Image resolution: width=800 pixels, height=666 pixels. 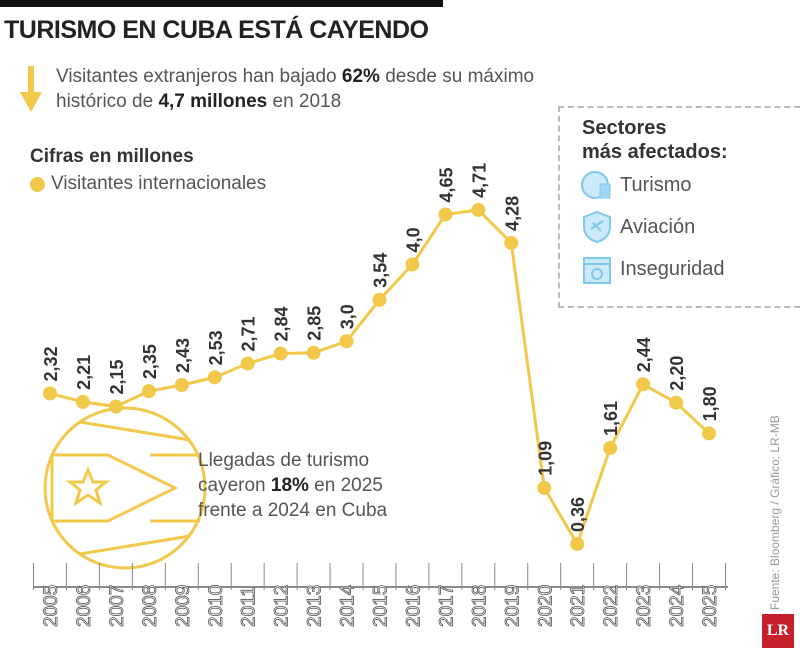 What do you see at coordinates (710, 606) in the screenshot?
I see `x-tick-label: 2025` at bounding box center [710, 606].